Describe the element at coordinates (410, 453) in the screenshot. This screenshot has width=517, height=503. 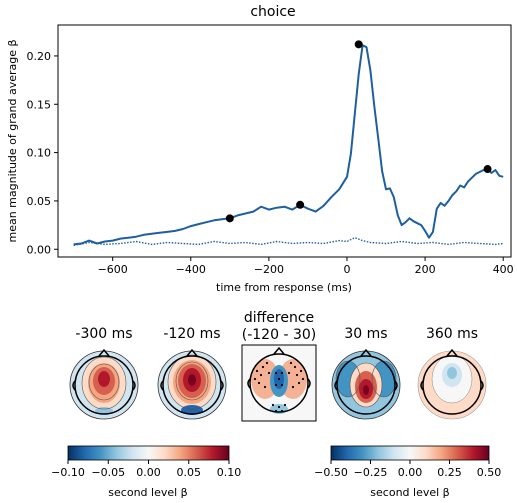
I see `colorbar-right-gradient` at that location.